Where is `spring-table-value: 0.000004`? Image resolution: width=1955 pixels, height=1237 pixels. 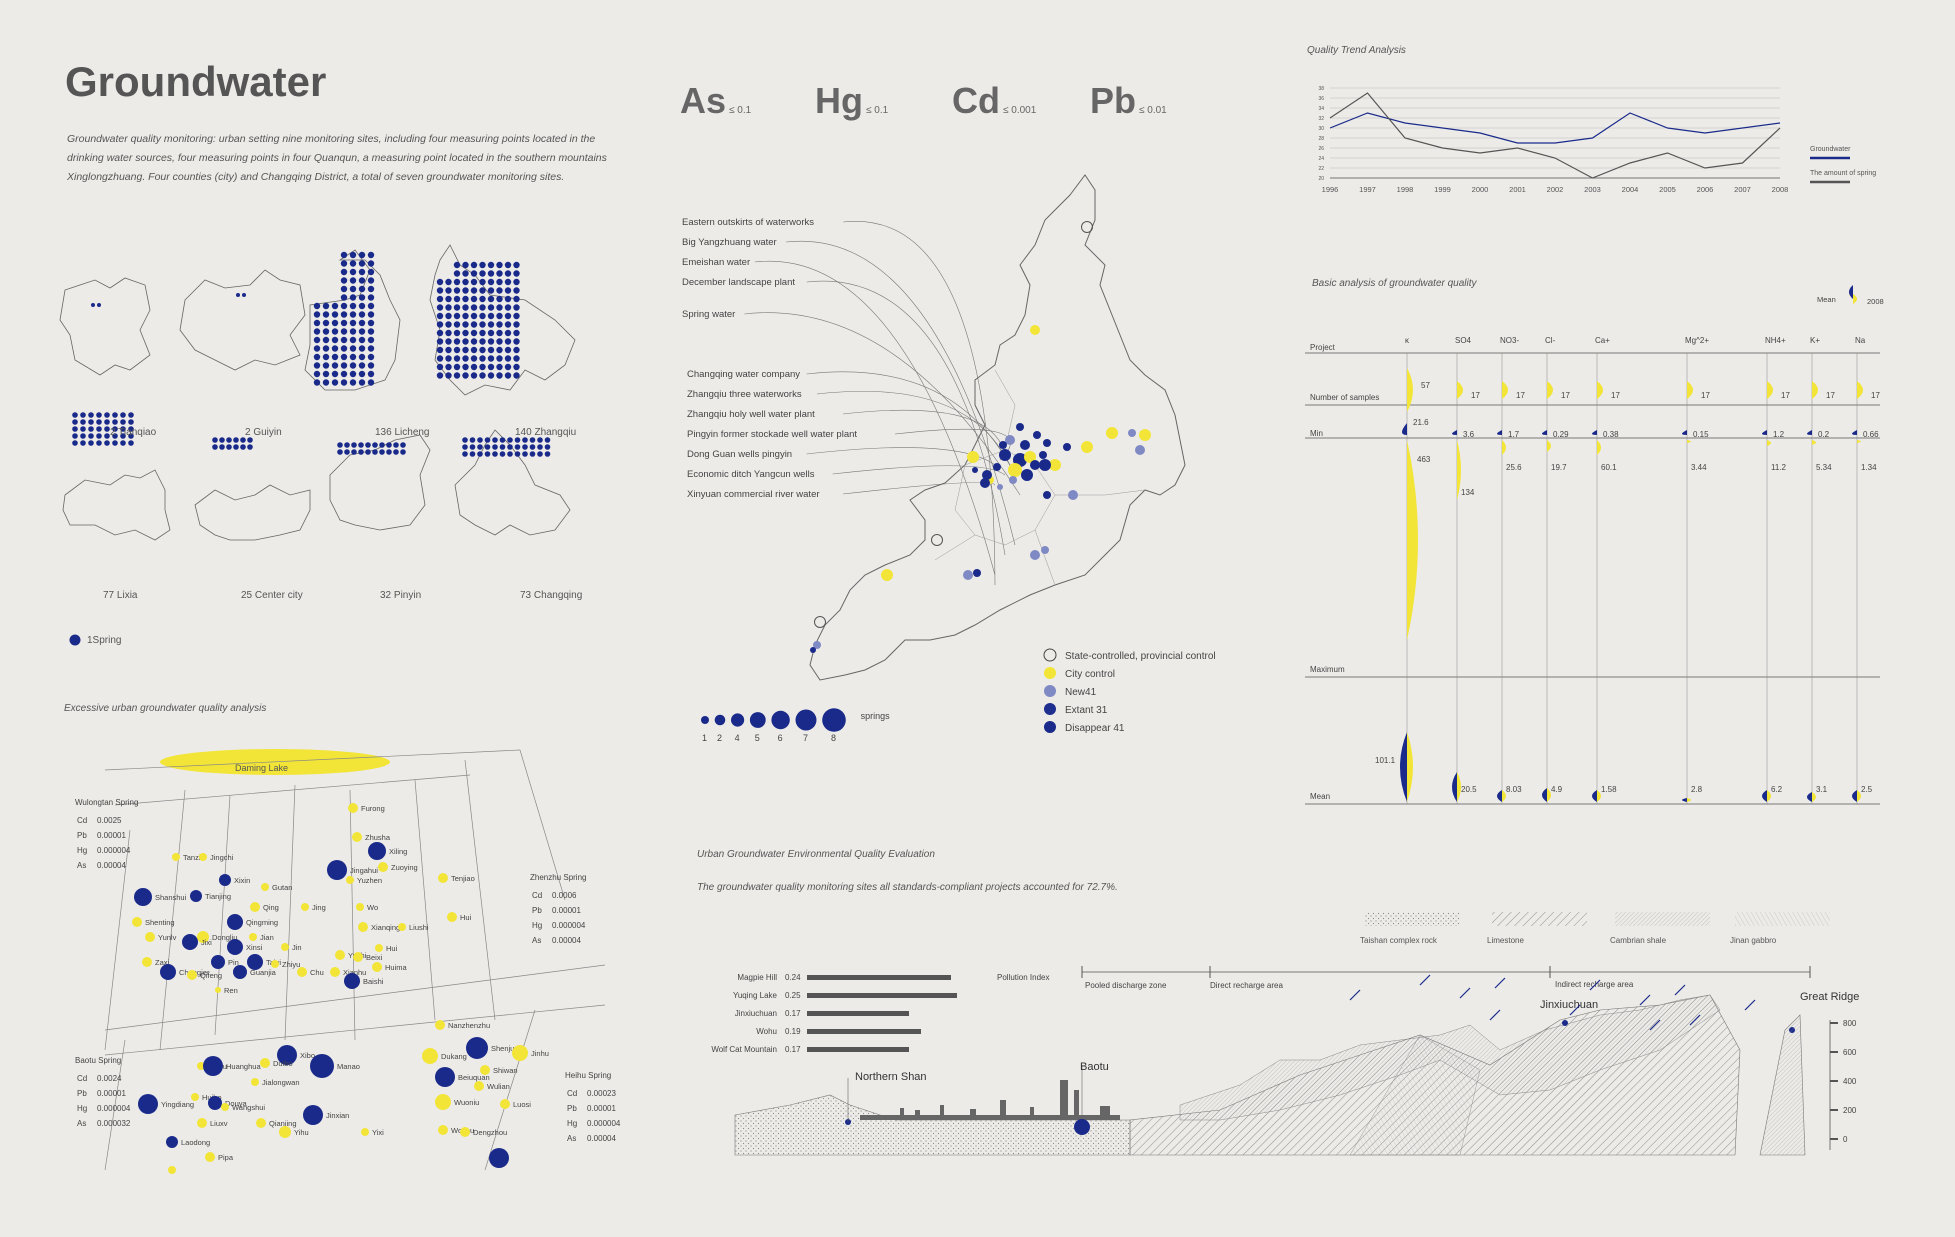 spring-table-value: 0.000004 is located at coordinates (569, 925).